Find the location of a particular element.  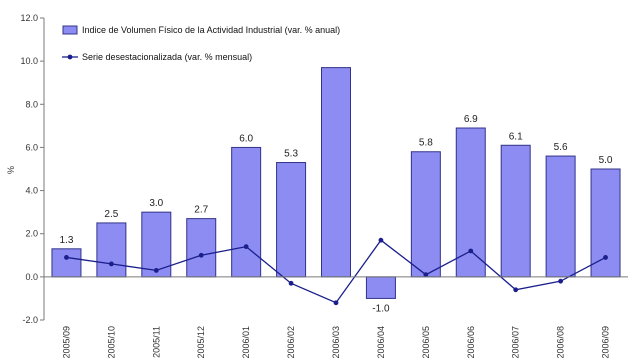

y-axis-label: % is located at coordinates (11, 170).